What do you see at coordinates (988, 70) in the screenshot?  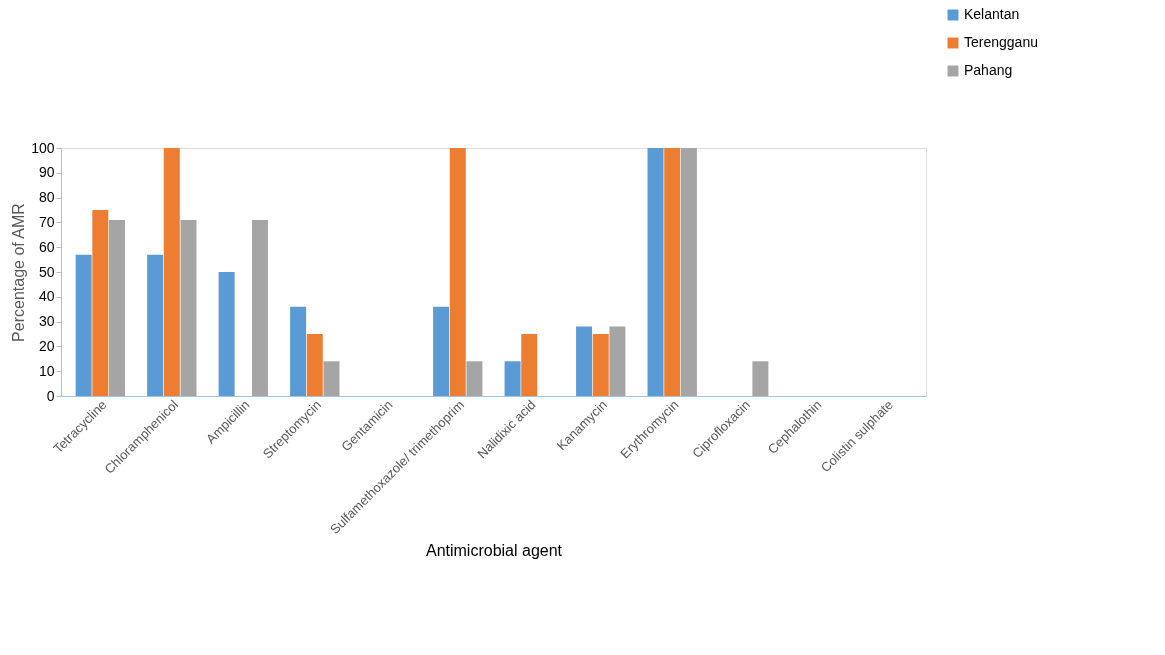 I see `legend-label: Pahang` at bounding box center [988, 70].